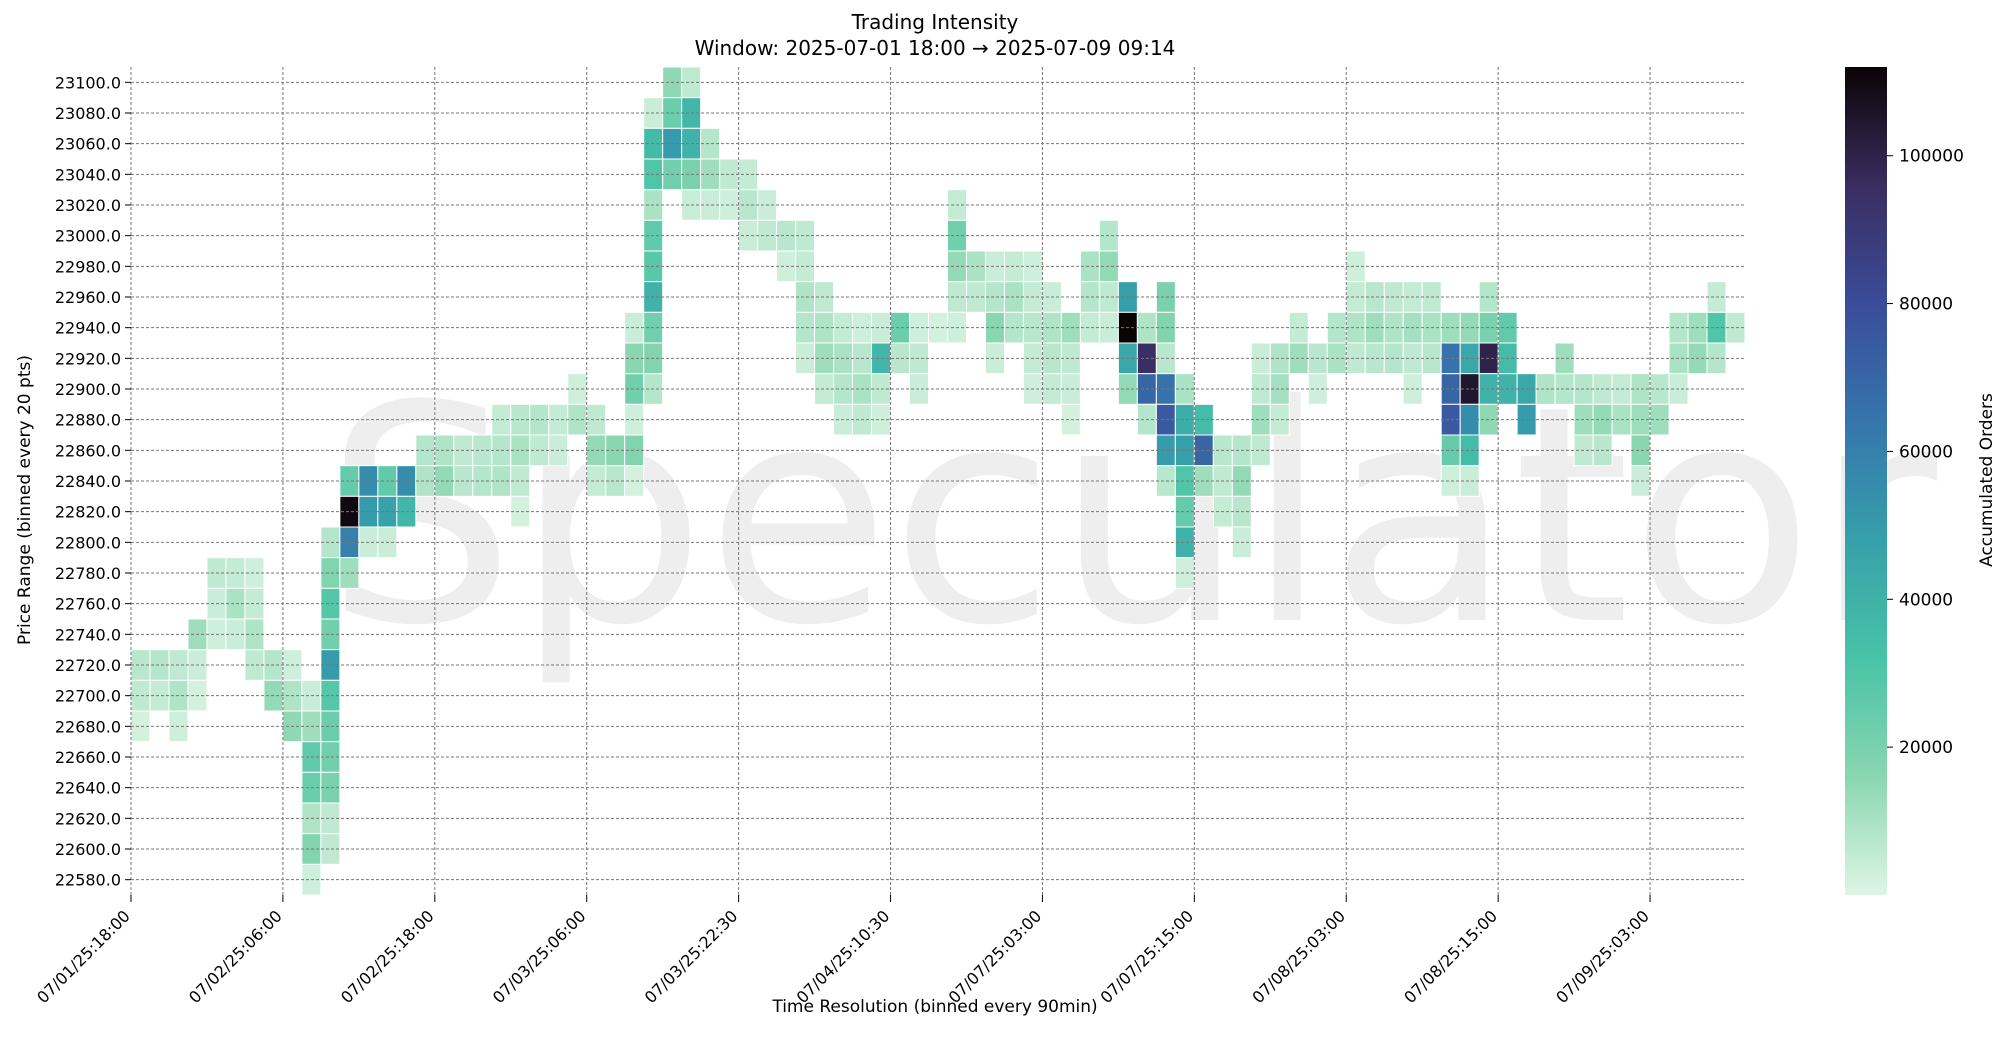 This screenshot has height=1063, width=2000. I want to click on y-tick-label: 22880.0, so click(88, 420).